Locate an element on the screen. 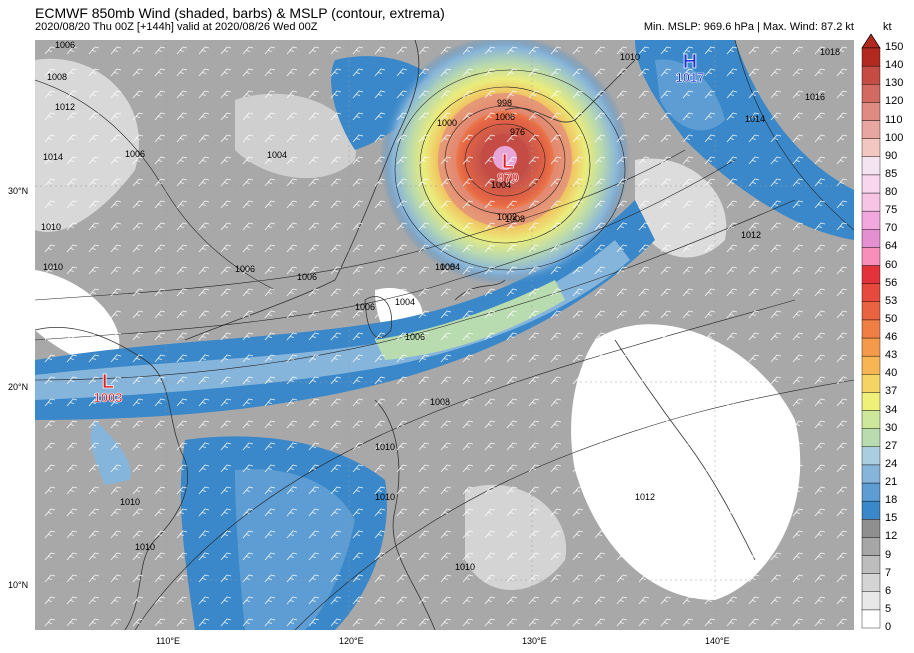 The image size is (914, 653). colorbar-swatch is located at coordinates (871, 564).